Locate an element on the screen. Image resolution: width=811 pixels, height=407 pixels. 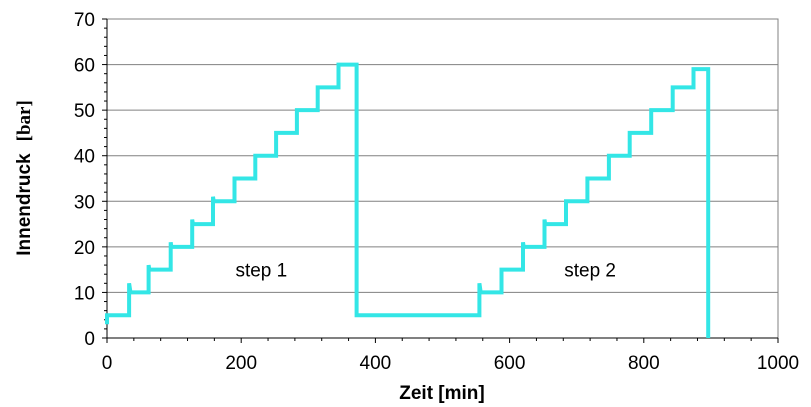
y-tick-label-40: 40 is located at coordinates (84, 157).